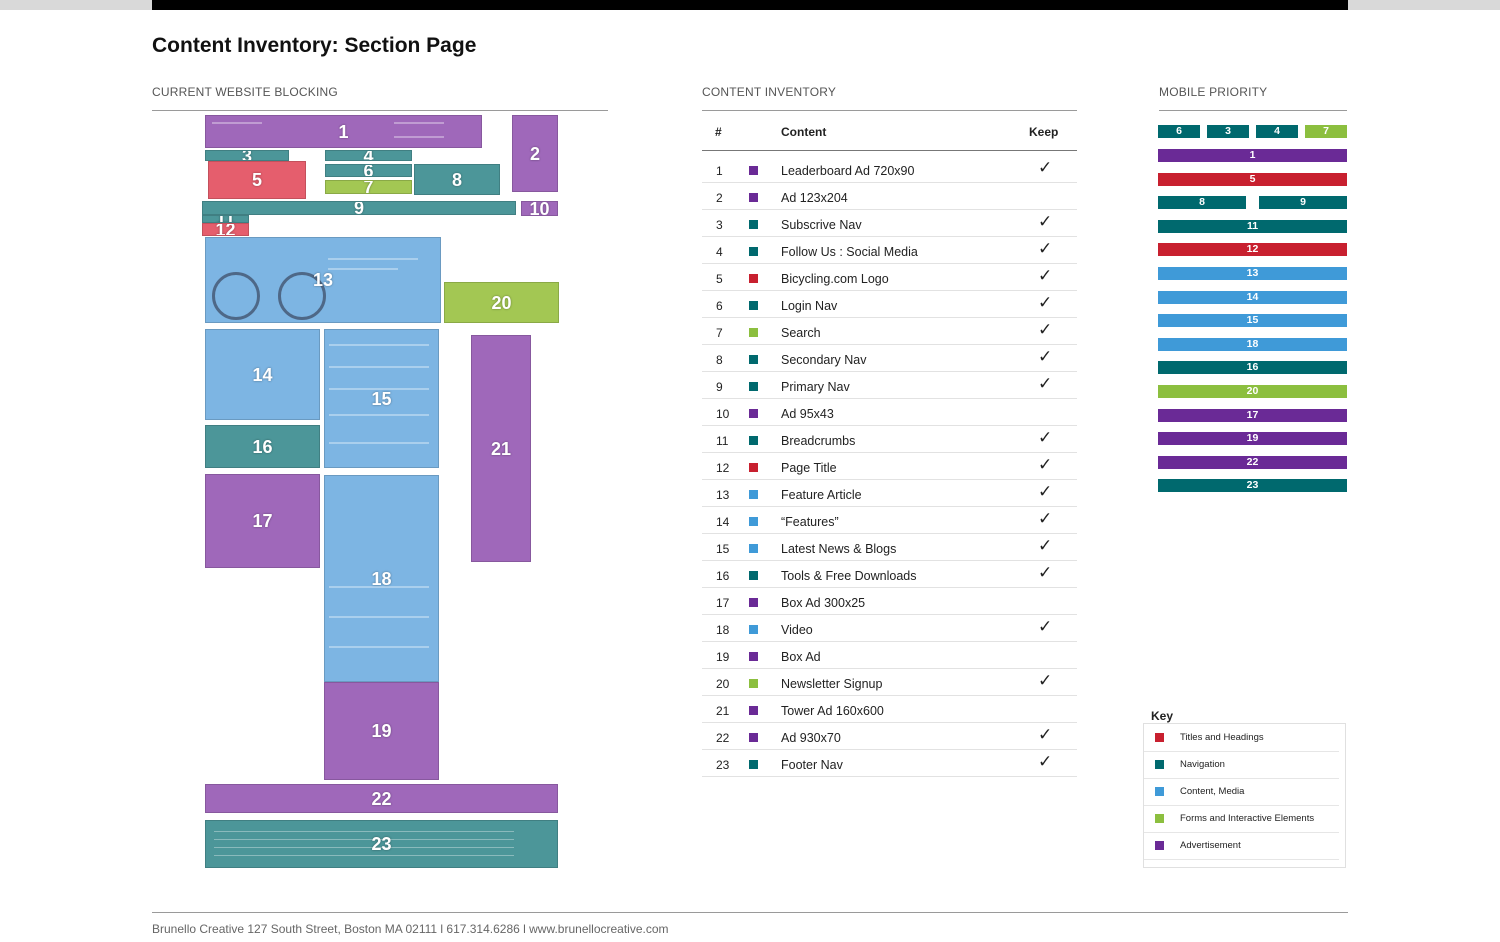  What do you see at coordinates (1241, 765) in the screenshot?
I see `key-item: Navigation` at bounding box center [1241, 765].